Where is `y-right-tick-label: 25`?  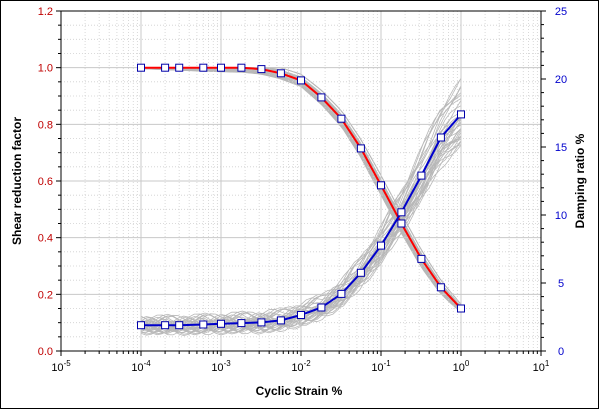
y-right-tick-label: 25 is located at coordinates (561, 12).